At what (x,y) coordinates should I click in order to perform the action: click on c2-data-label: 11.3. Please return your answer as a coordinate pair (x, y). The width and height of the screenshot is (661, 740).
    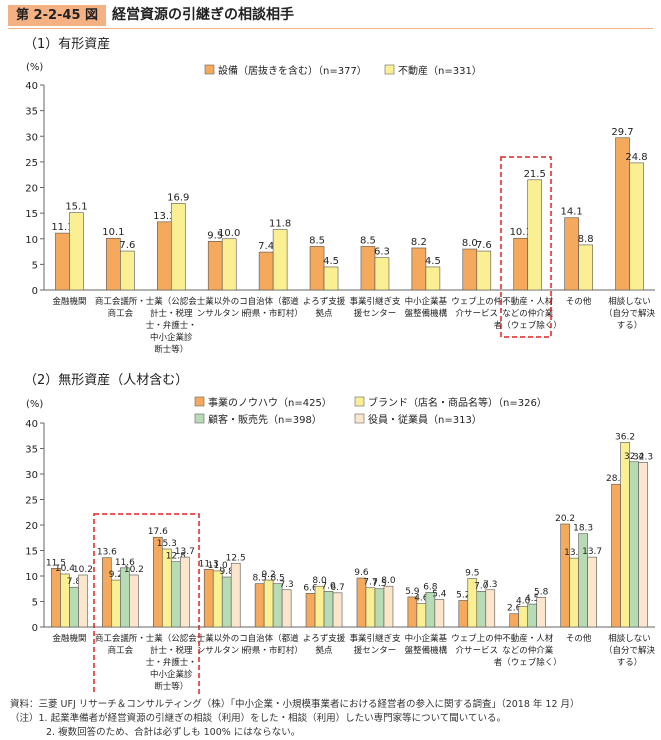
    Looking at the image, I should click on (209, 564).